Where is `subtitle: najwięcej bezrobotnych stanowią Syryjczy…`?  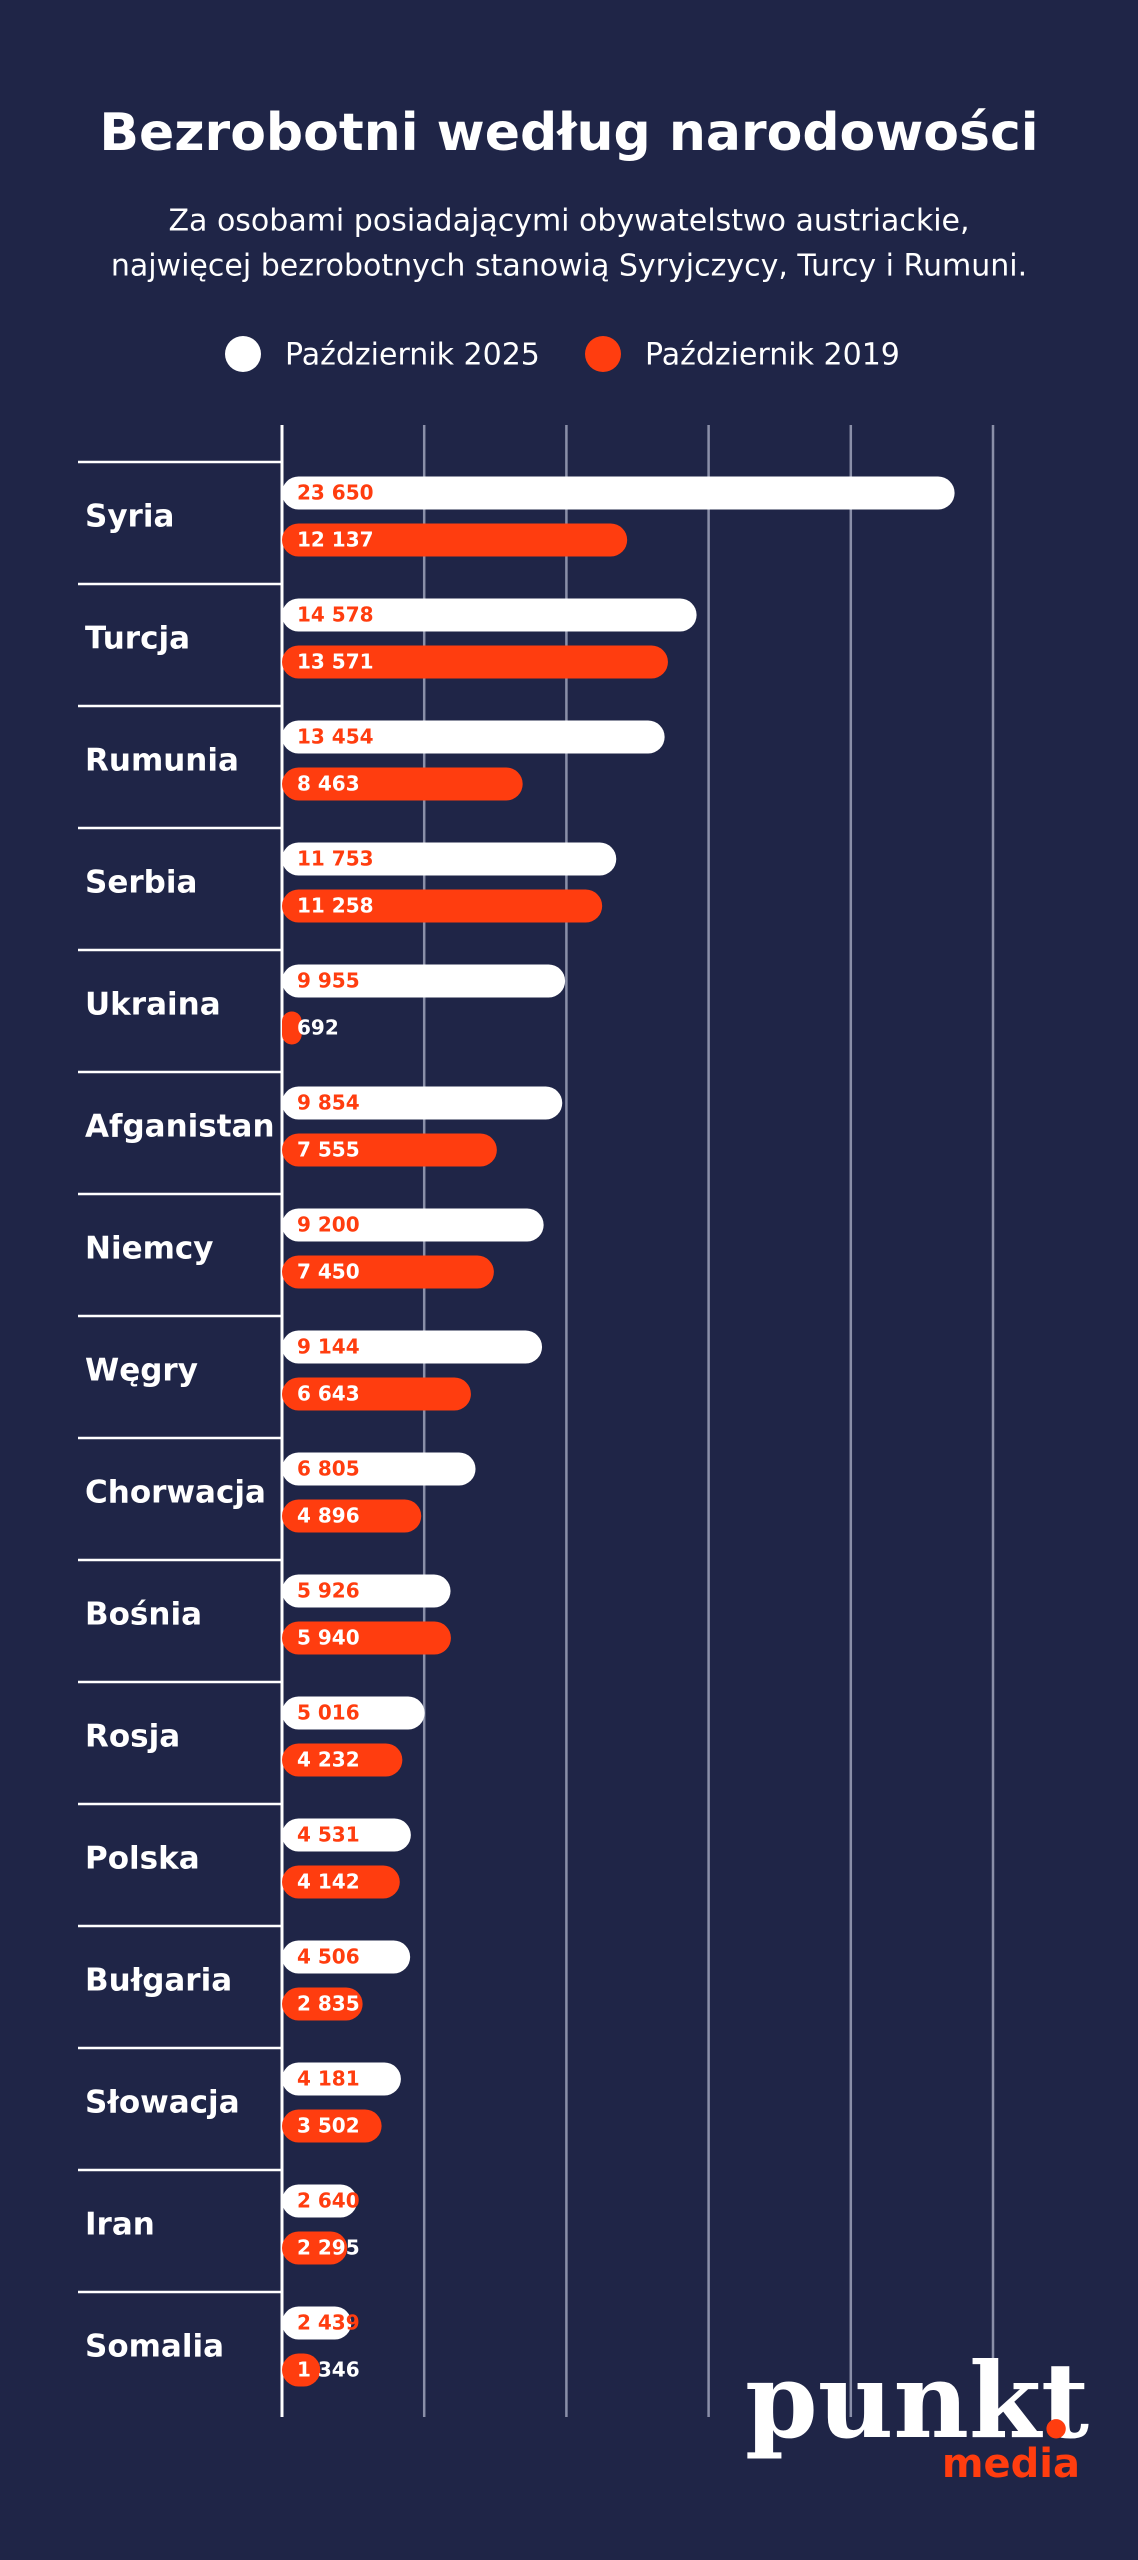
subtitle: najwięcej bezrobotnych stanowią Syryjczy… is located at coordinates (569, 266).